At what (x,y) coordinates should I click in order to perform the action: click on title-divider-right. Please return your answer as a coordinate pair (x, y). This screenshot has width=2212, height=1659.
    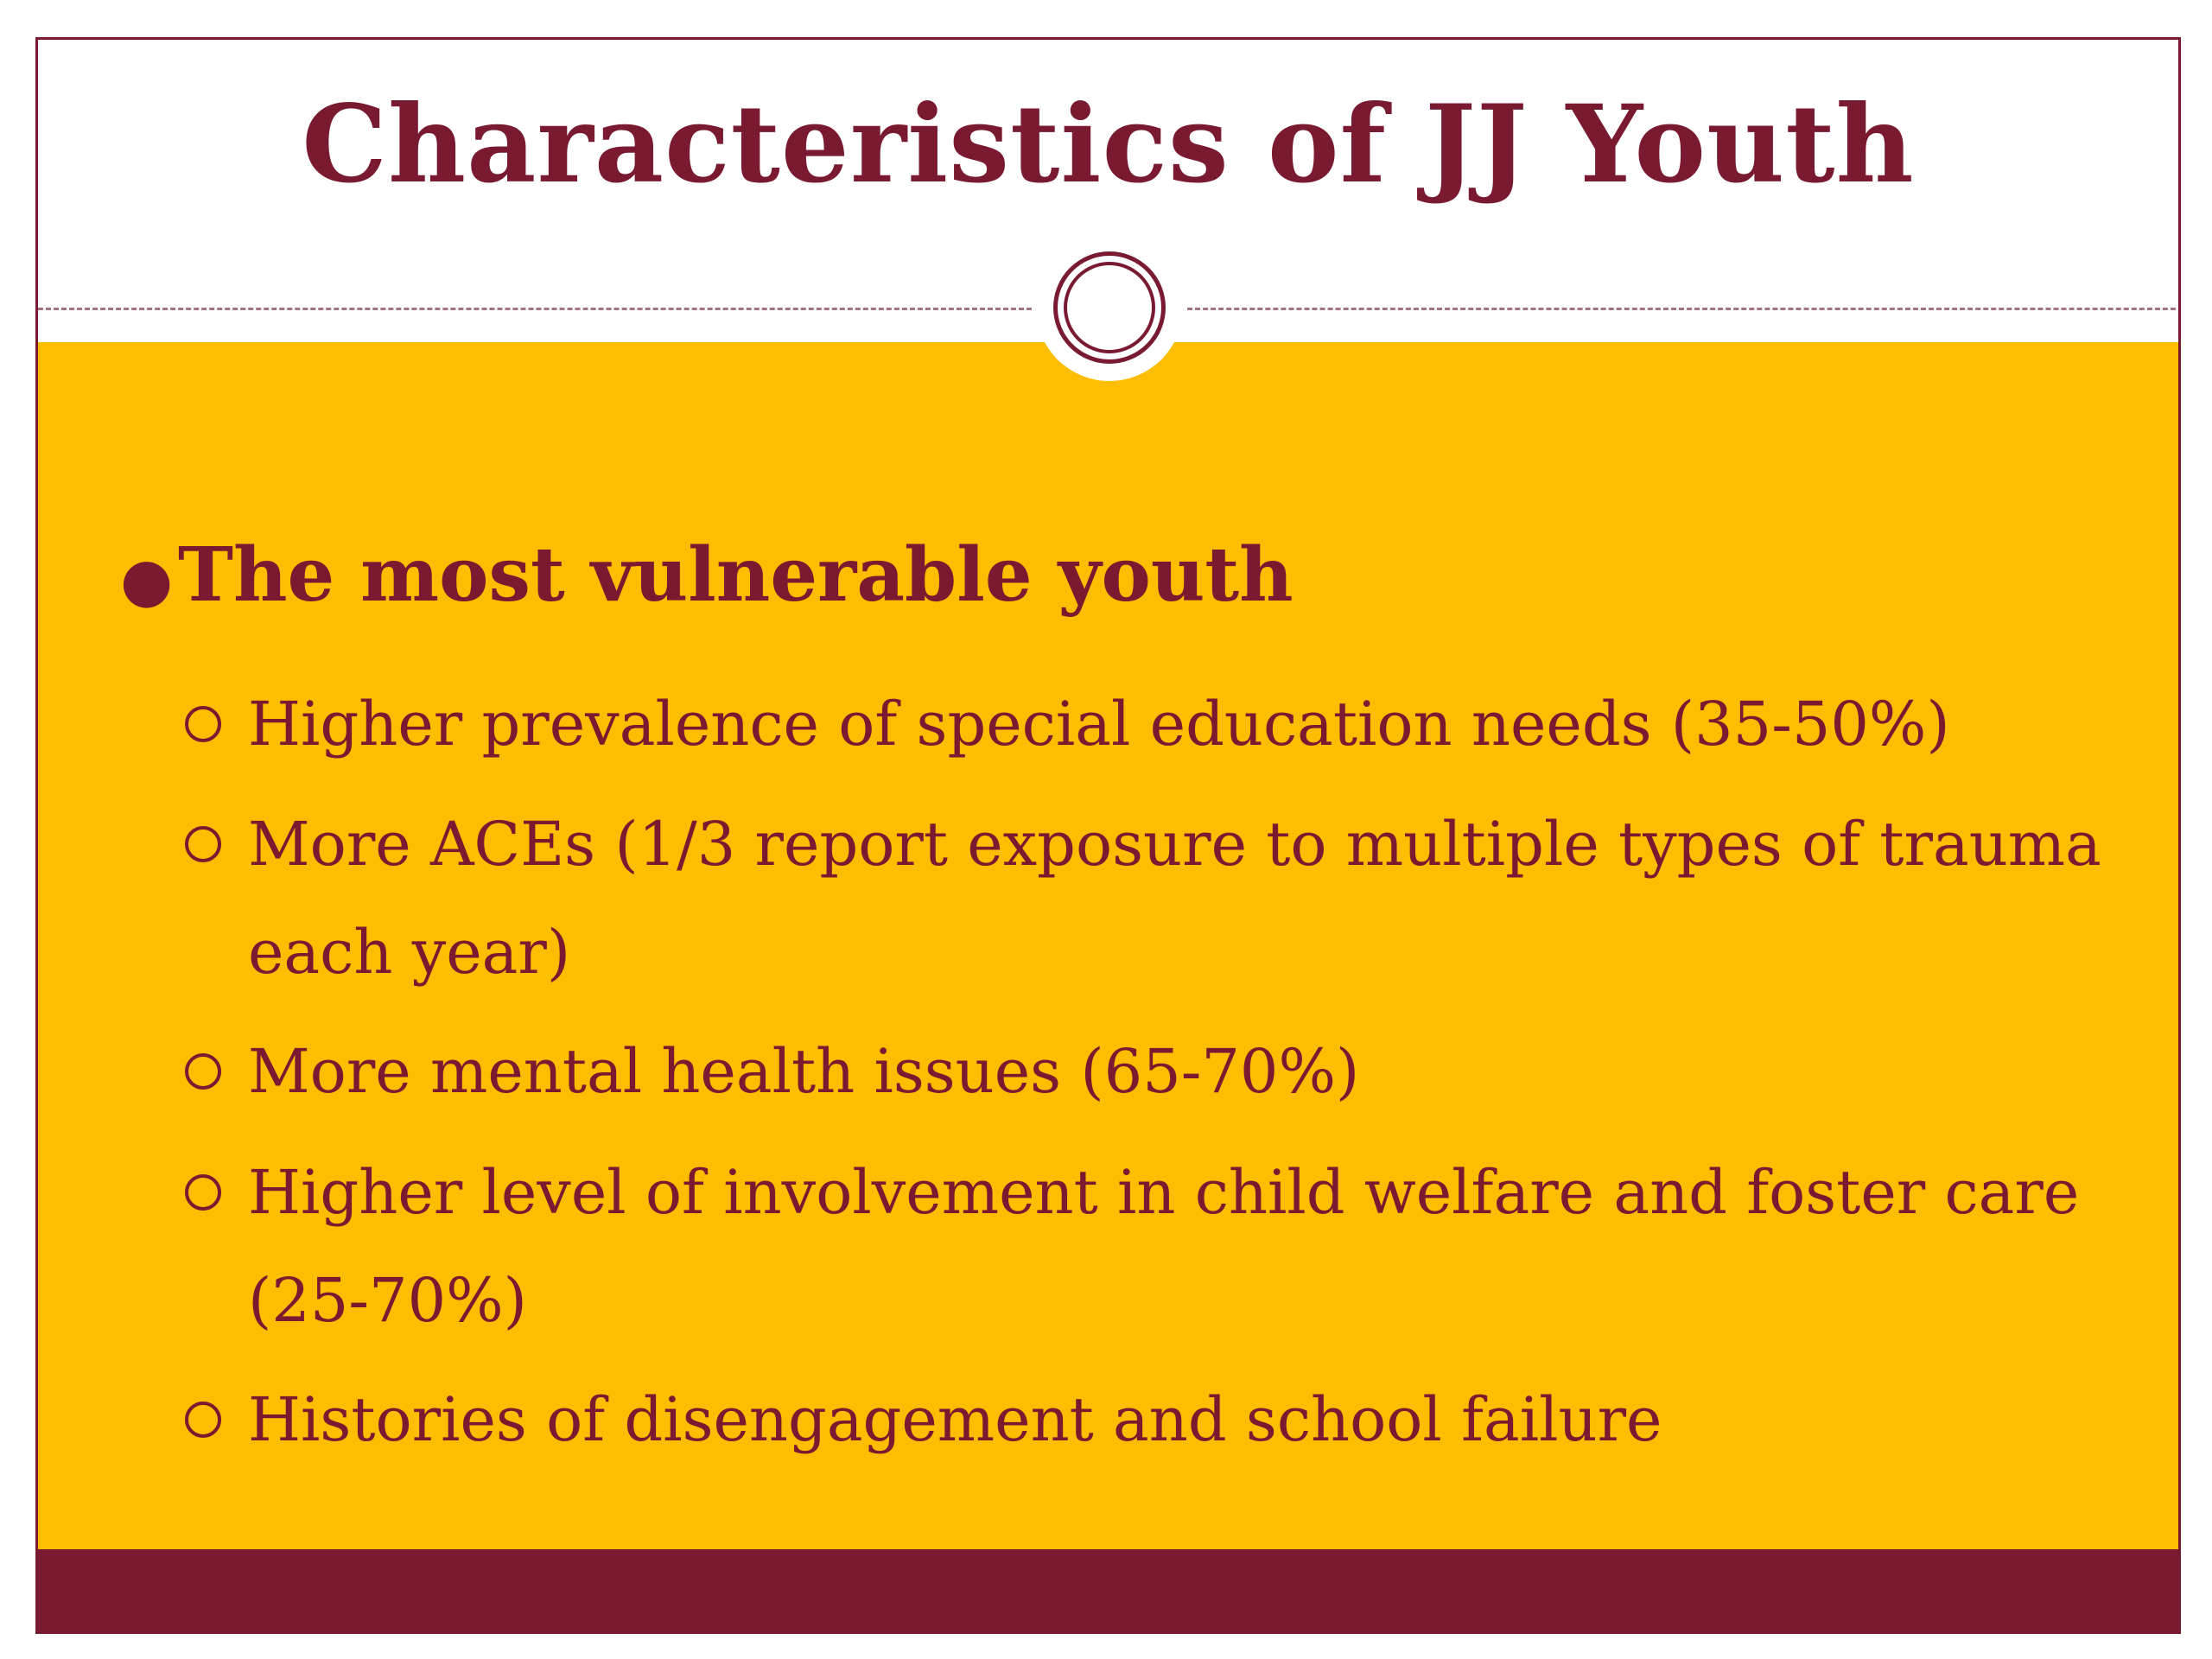
    Looking at the image, I should click on (1682, 309).